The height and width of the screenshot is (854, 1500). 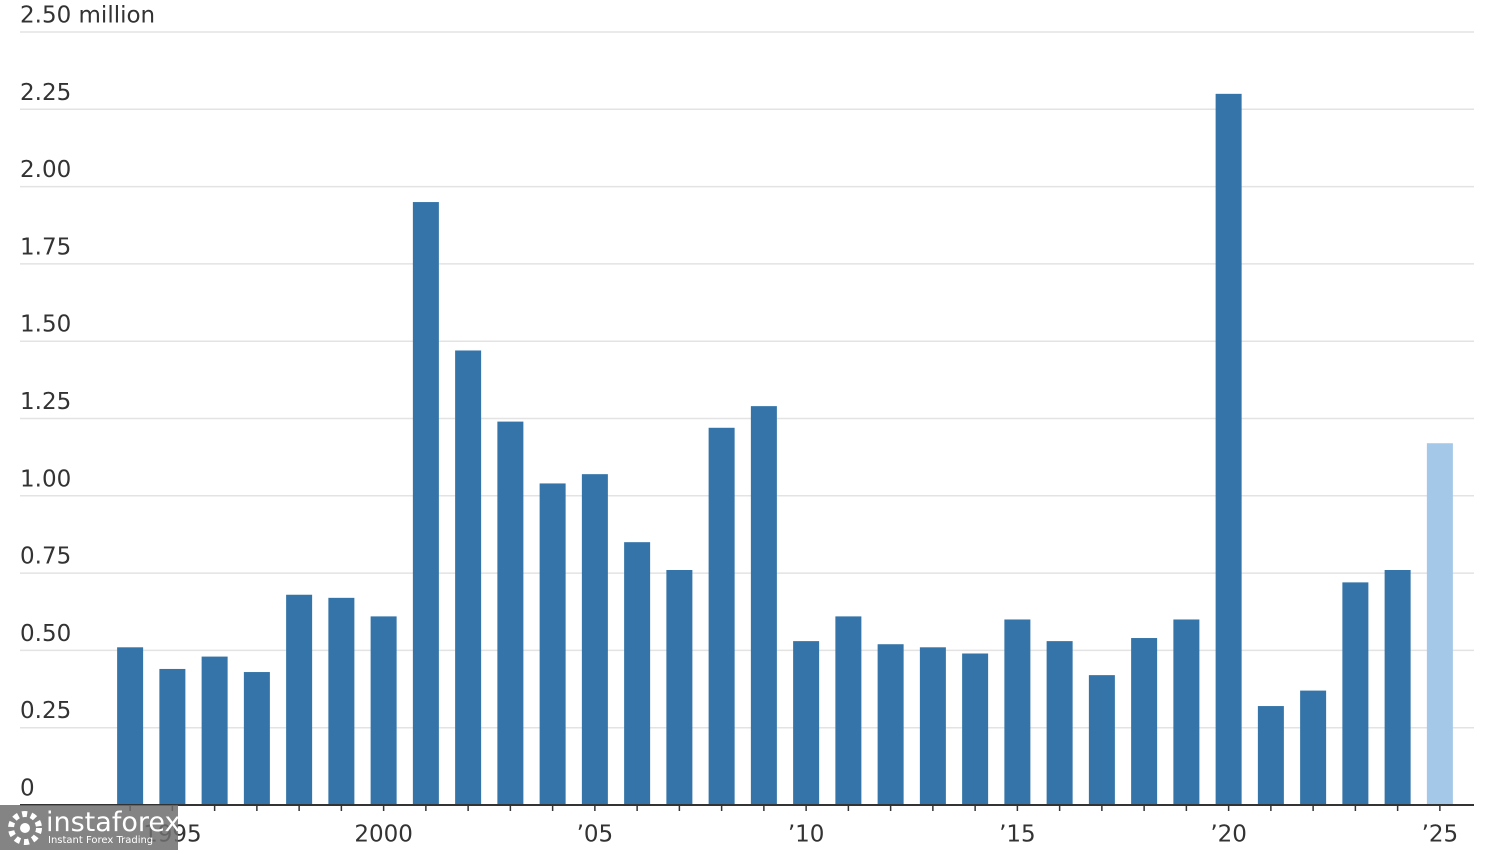 What do you see at coordinates (806, 835) in the screenshot?
I see `x-tick-label: ’10` at bounding box center [806, 835].